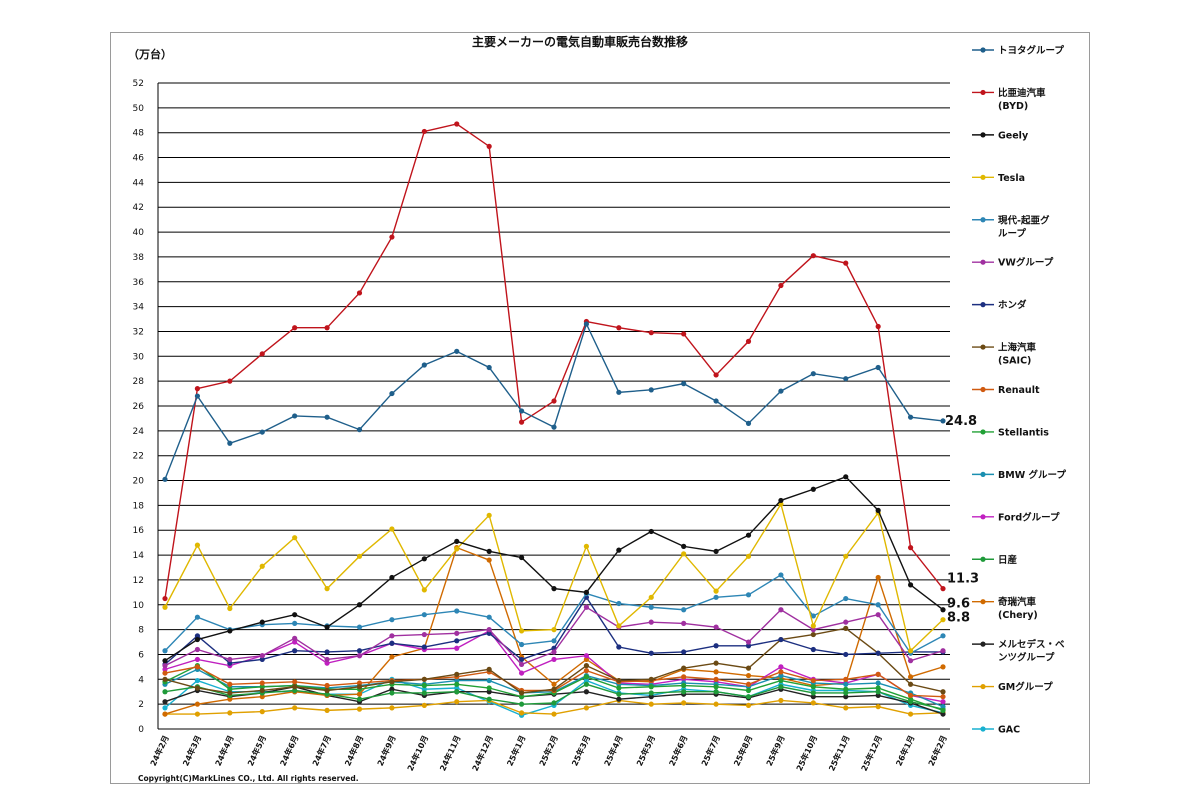 This screenshot has width=1200, height=800. Describe the element at coordinates (645, 751) in the screenshot. I see `x-tick-label: 25年5月` at that location.